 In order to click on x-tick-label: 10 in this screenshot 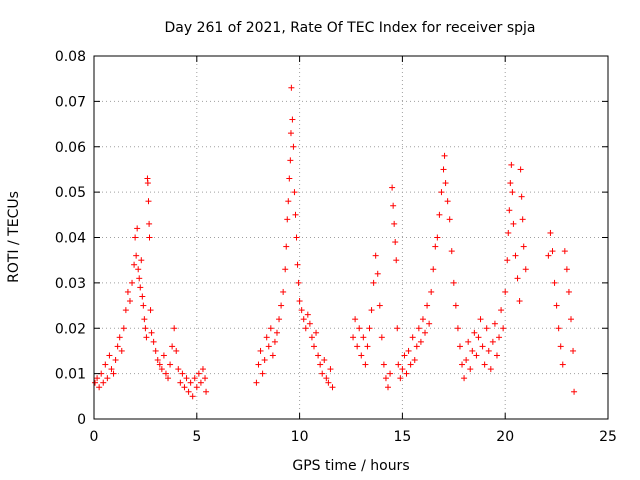, I will do `click(300, 437)`.